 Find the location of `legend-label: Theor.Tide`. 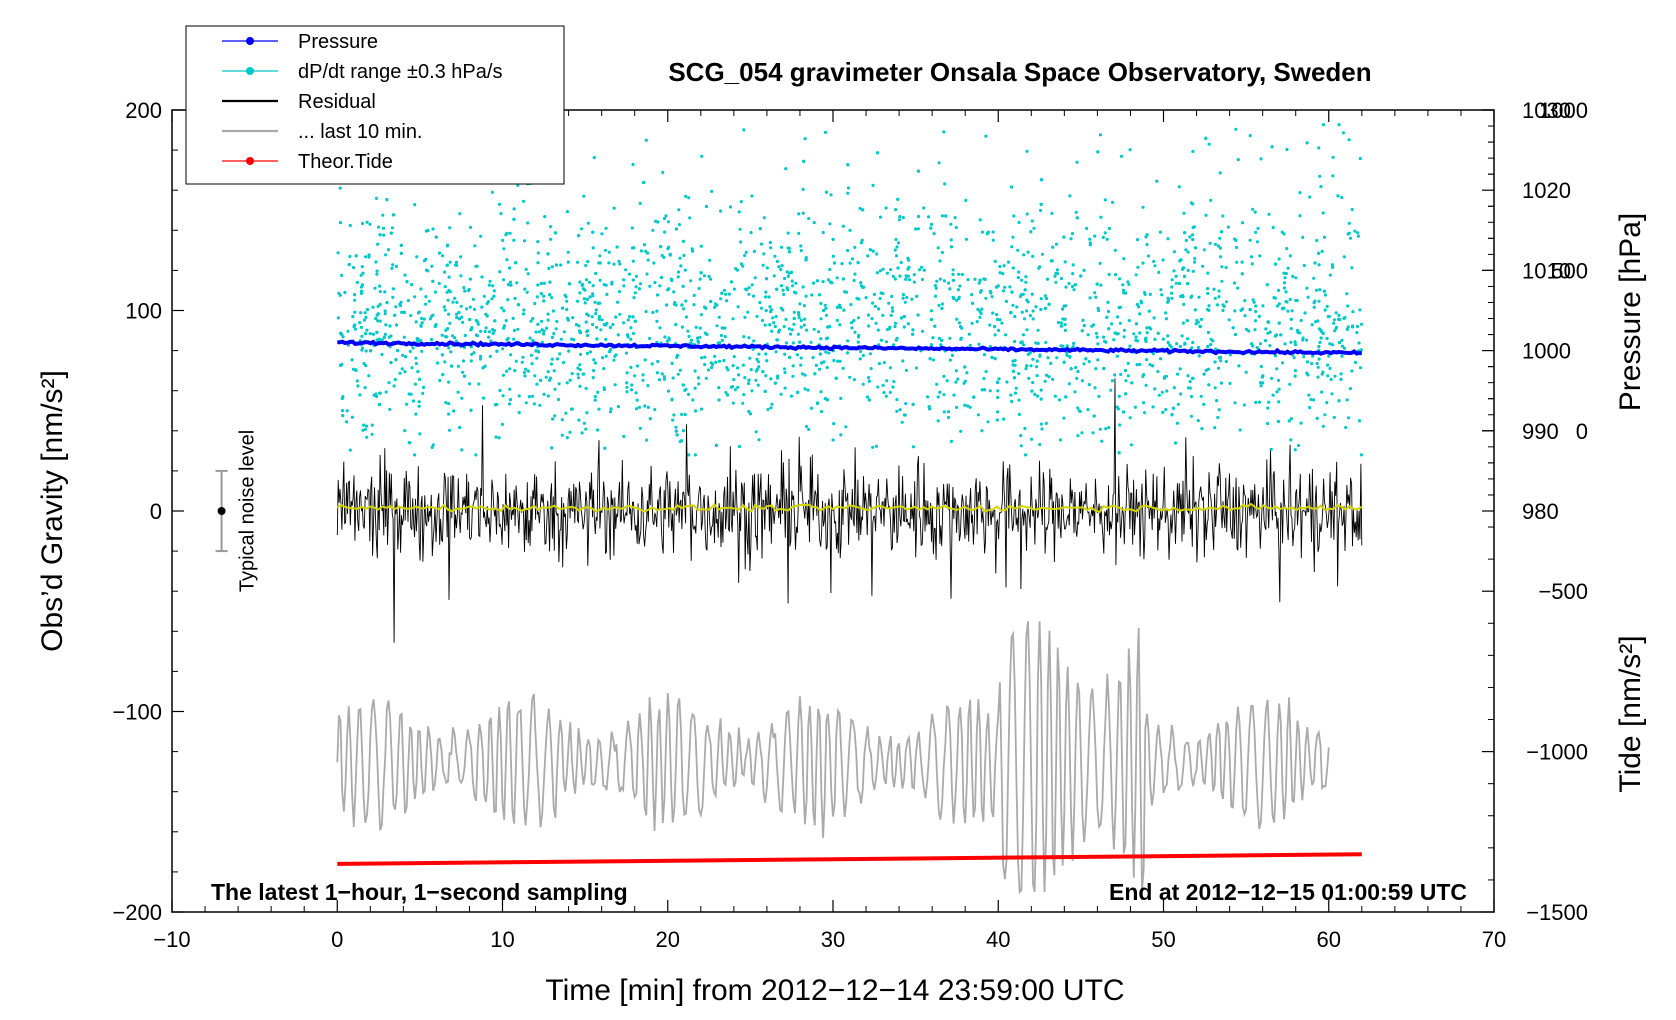

legend-label: Theor.Tide is located at coordinates (345, 162).